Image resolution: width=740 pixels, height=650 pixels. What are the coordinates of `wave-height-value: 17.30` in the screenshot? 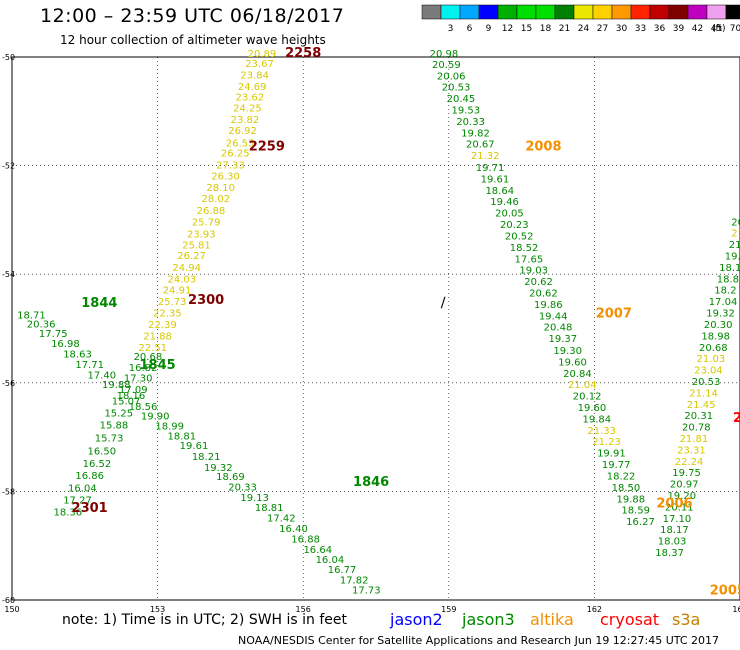 It's located at (138, 379).